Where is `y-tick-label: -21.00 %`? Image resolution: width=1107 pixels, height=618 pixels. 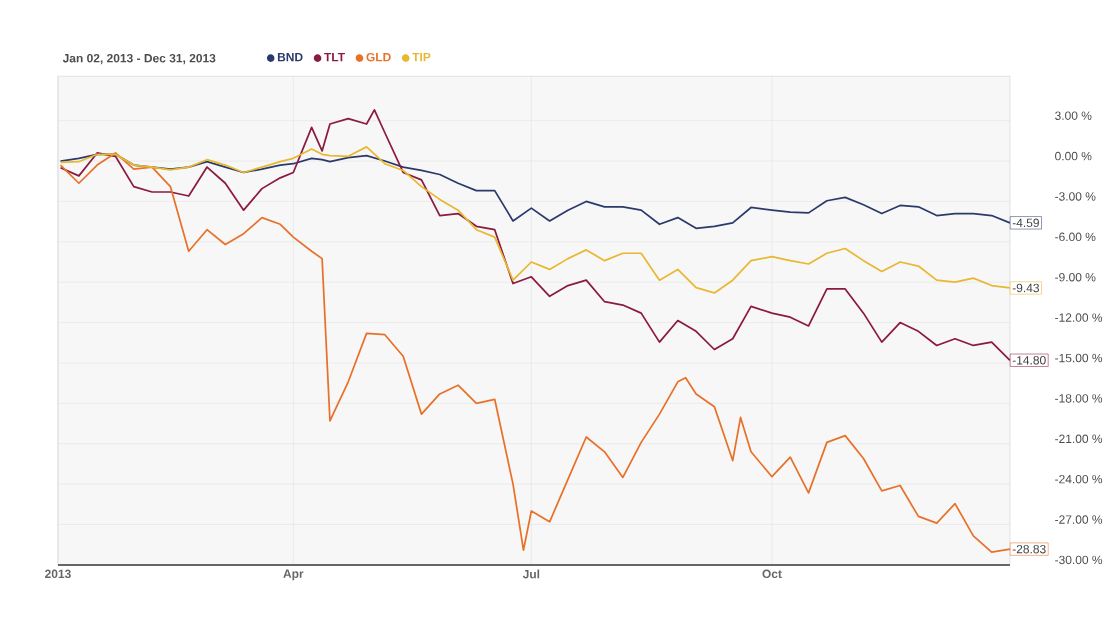 y-tick-label: -21.00 % is located at coordinates (1079, 439).